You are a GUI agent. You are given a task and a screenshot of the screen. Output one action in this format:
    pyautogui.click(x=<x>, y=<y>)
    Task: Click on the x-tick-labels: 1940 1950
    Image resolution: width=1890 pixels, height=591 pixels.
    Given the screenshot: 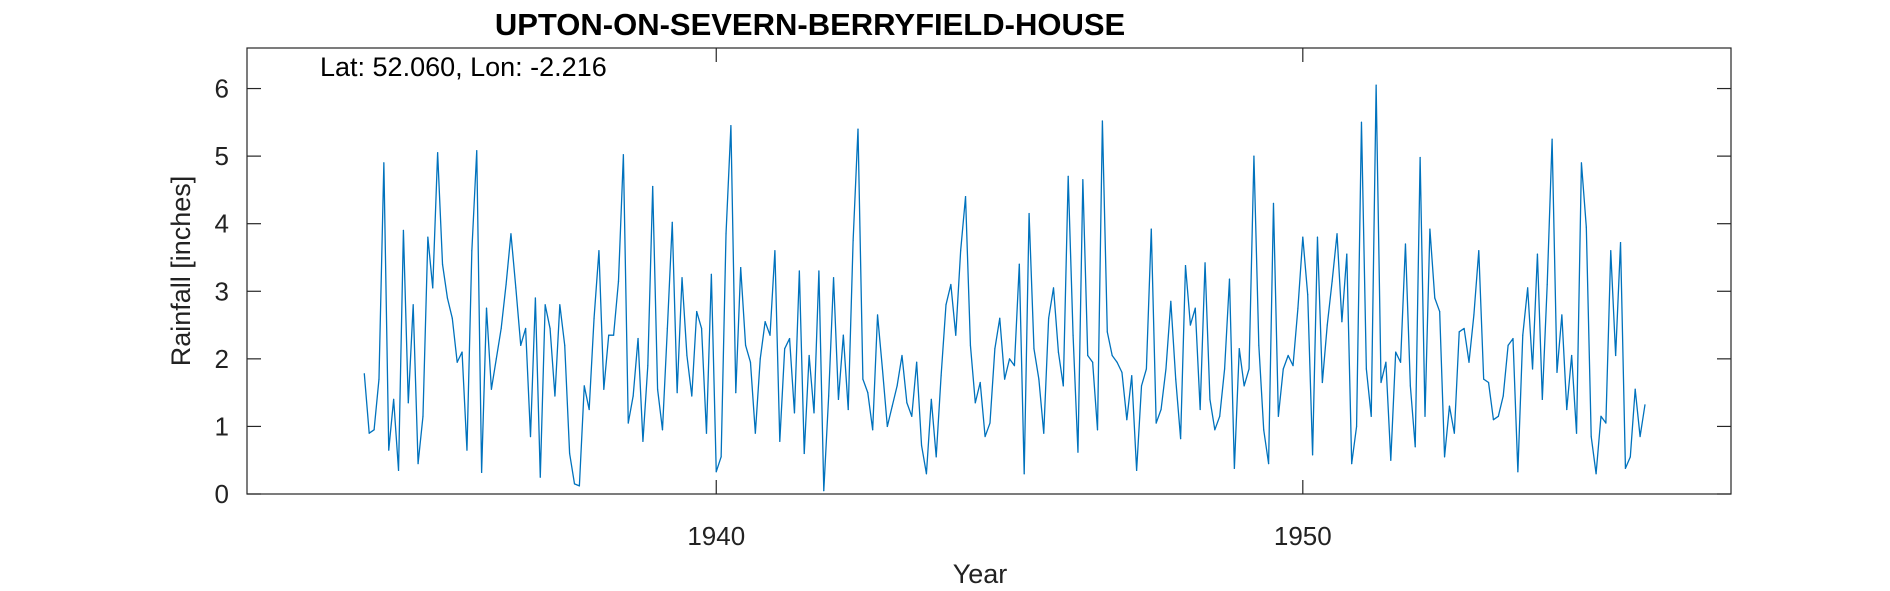 What is the action you would take?
    pyautogui.click(x=1009, y=536)
    